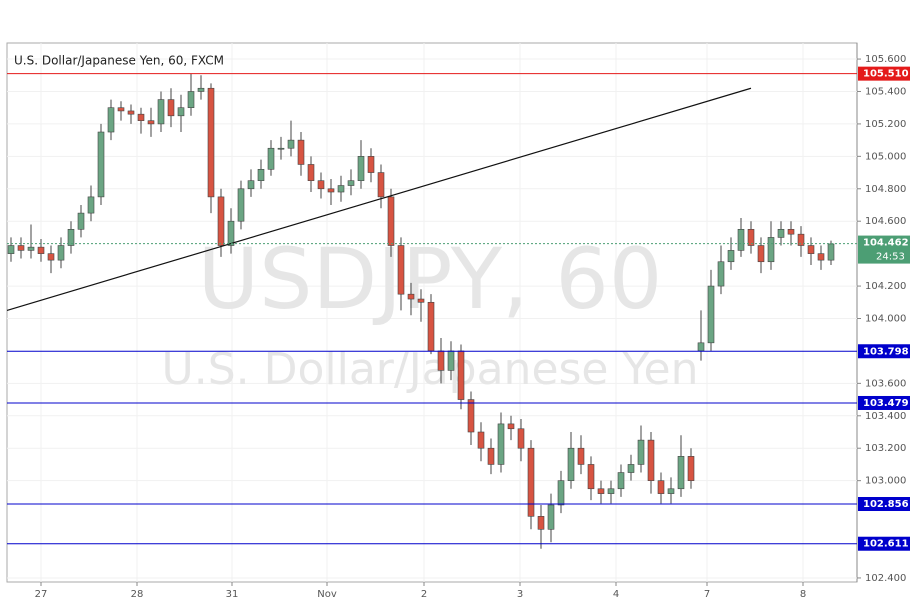 The image size is (915, 609). What do you see at coordinates (885, 286) in the screenshot?
I see `y-tick-label: 104.200` at bounding box center [885, 286].